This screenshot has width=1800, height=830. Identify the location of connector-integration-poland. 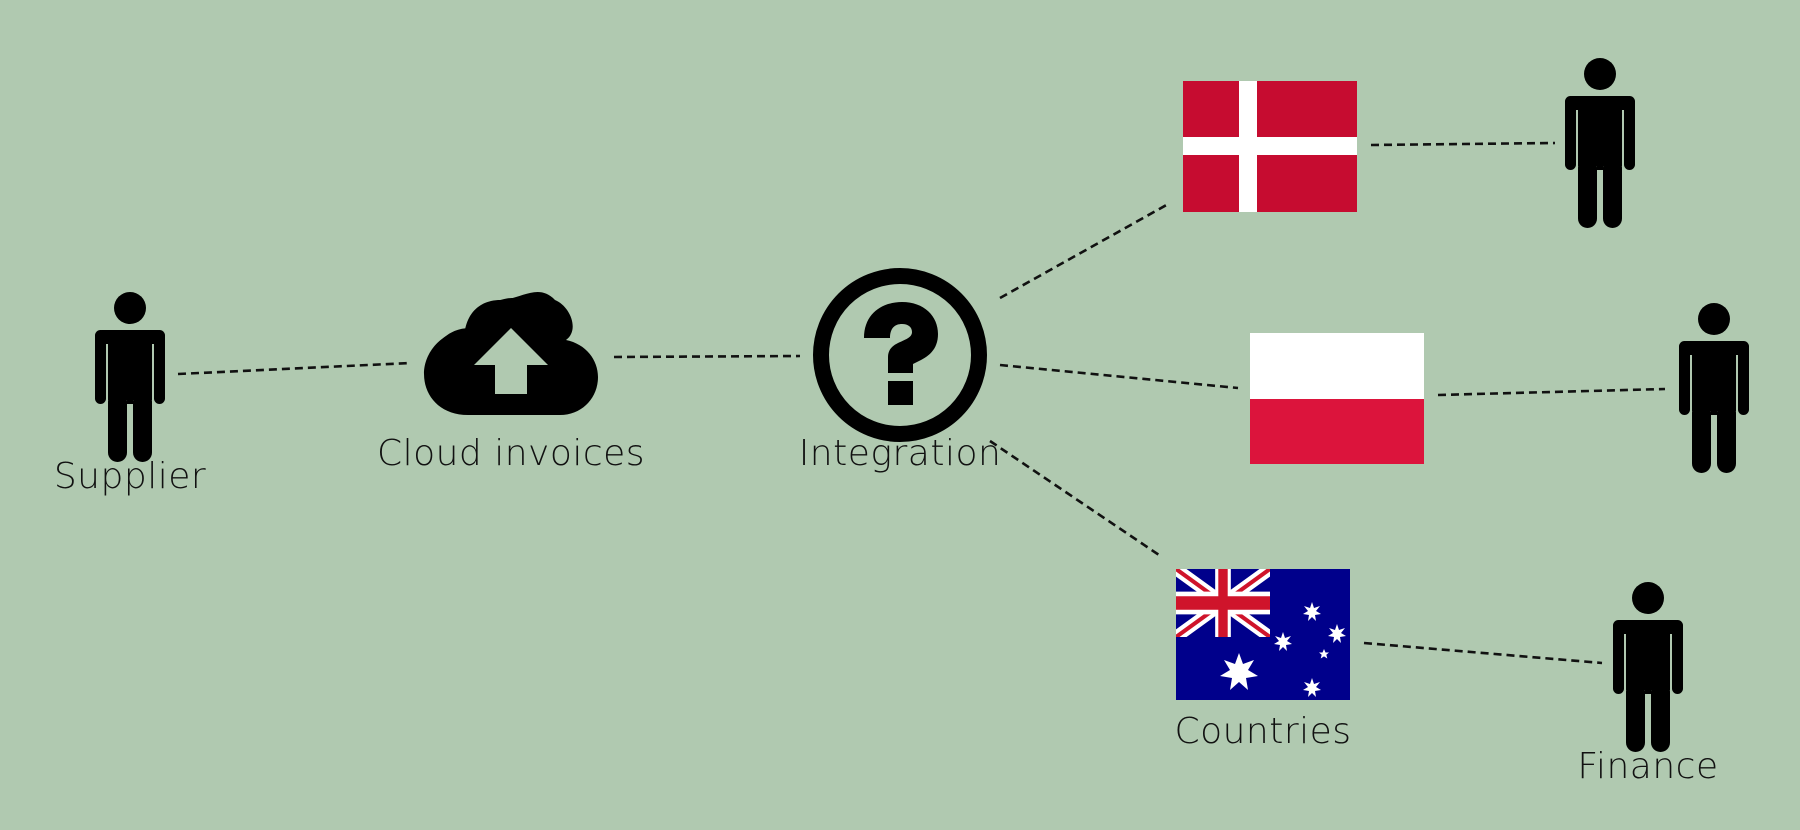
(1119, 376).